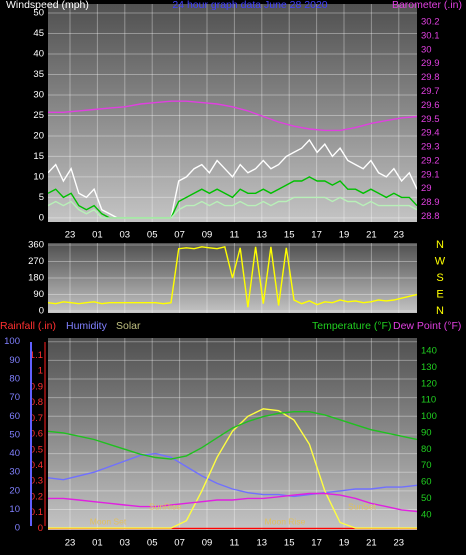 This screenshot has width=466, height=555. I want to click on y2-tick-label: 28.8, so click(430, 216).